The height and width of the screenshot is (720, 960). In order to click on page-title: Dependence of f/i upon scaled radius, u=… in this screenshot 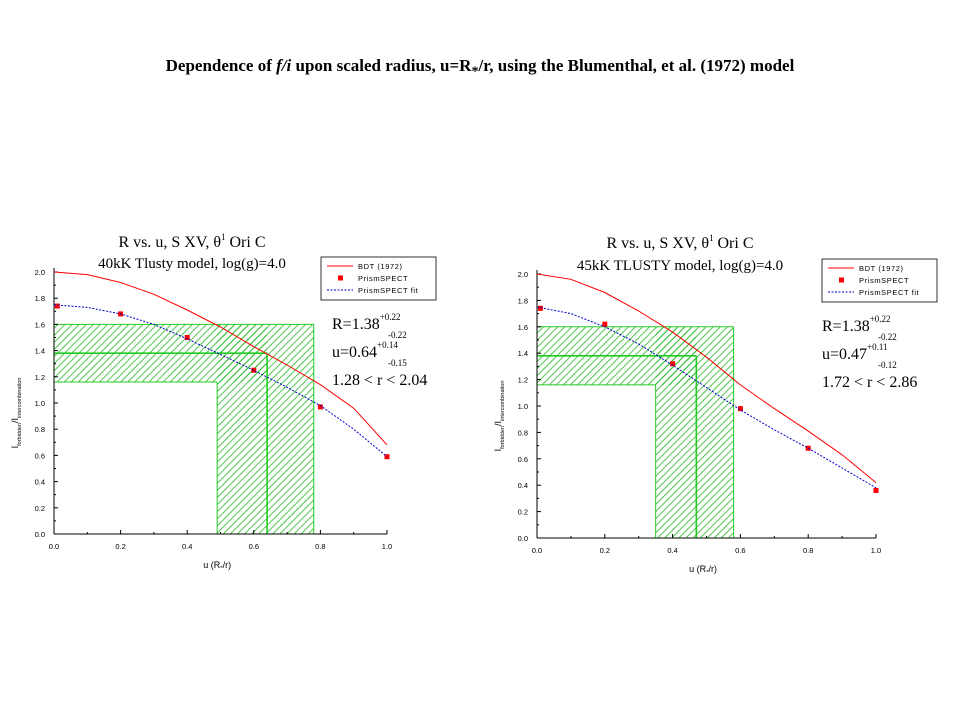, I will do `click(480, 68)`.